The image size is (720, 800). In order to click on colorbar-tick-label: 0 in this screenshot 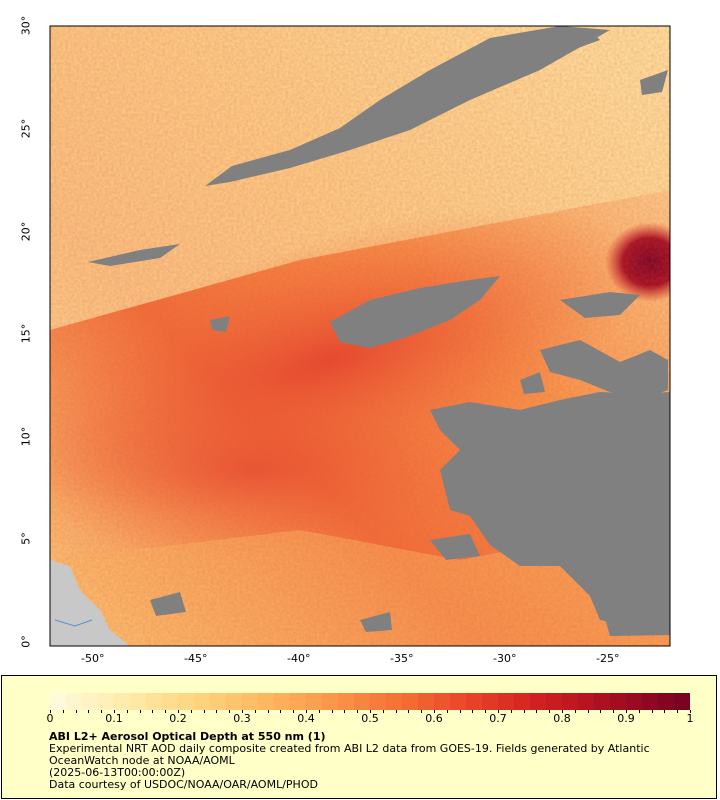, I will do `click(50, 718)`.